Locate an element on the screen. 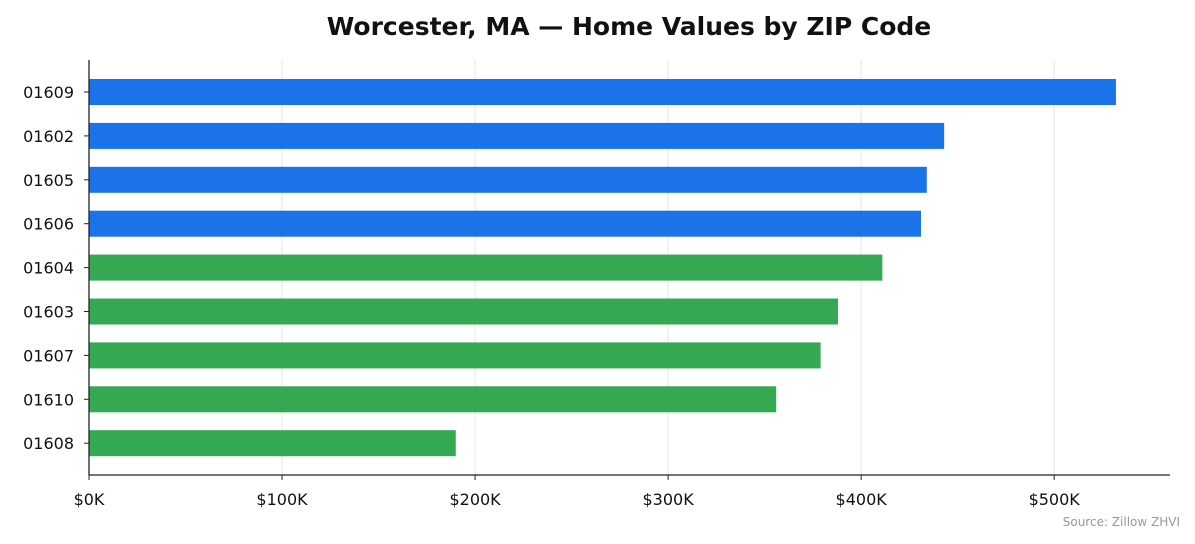 The image size is (1195, 544). x-tick-label: $300K is located at coordinates (668, 499).